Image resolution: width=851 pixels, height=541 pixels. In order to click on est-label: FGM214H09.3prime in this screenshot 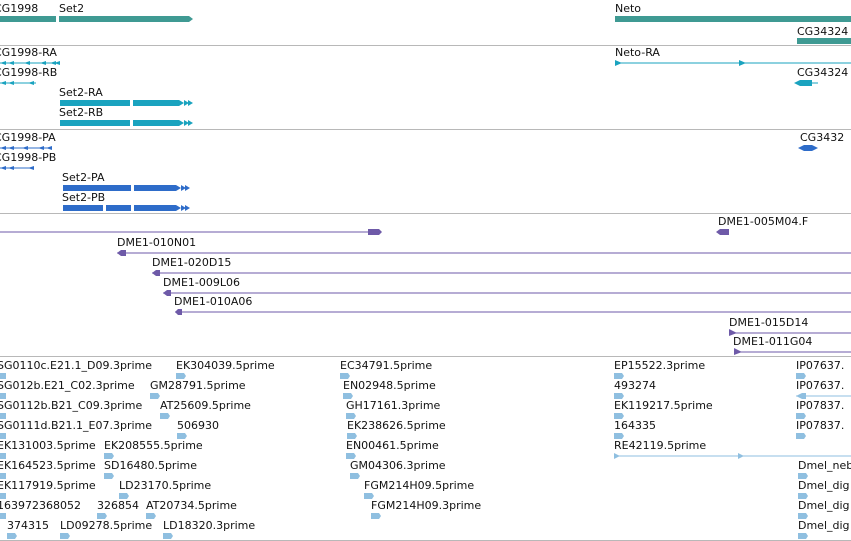, I will do `click(426, 505)`.